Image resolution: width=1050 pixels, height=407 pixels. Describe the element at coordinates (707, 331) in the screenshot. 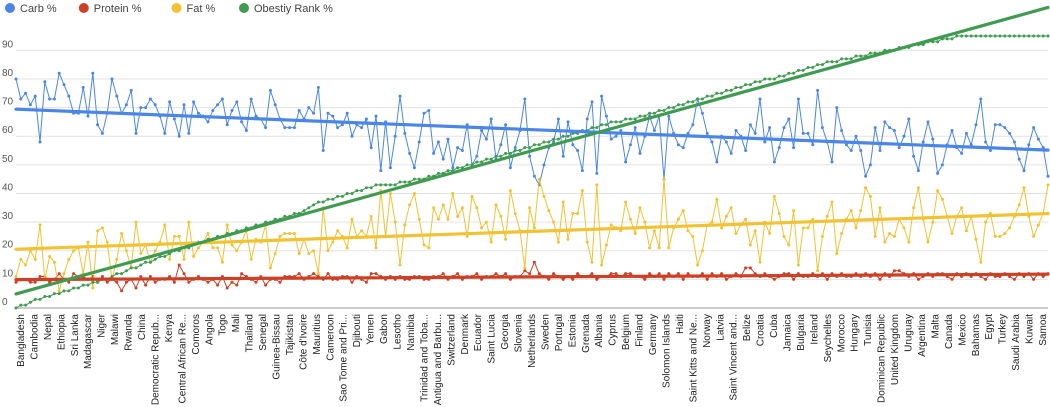

I see `x-tick-label-51: Norway` at that location.